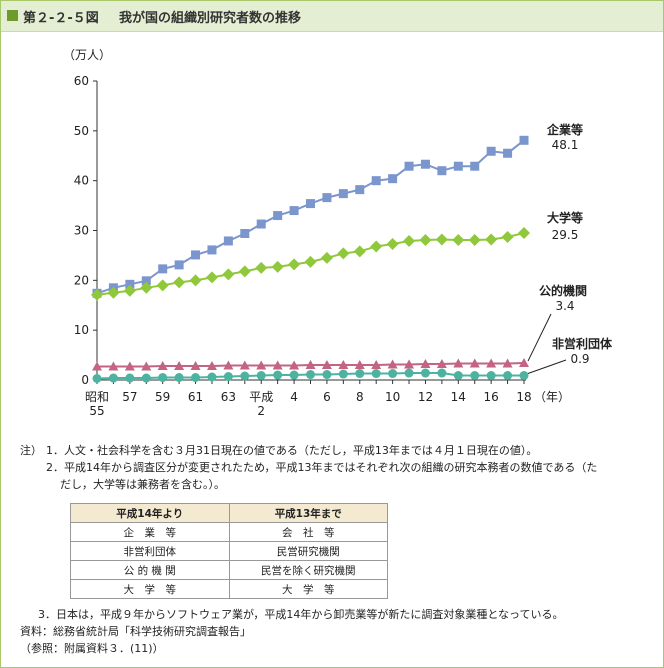 The width and height of the screenshot is (664, 668). What do you see at coordinates (97, 397) in the screenshot?
I see `x-tick-label: 昭和` at bounding box center [97, 397].